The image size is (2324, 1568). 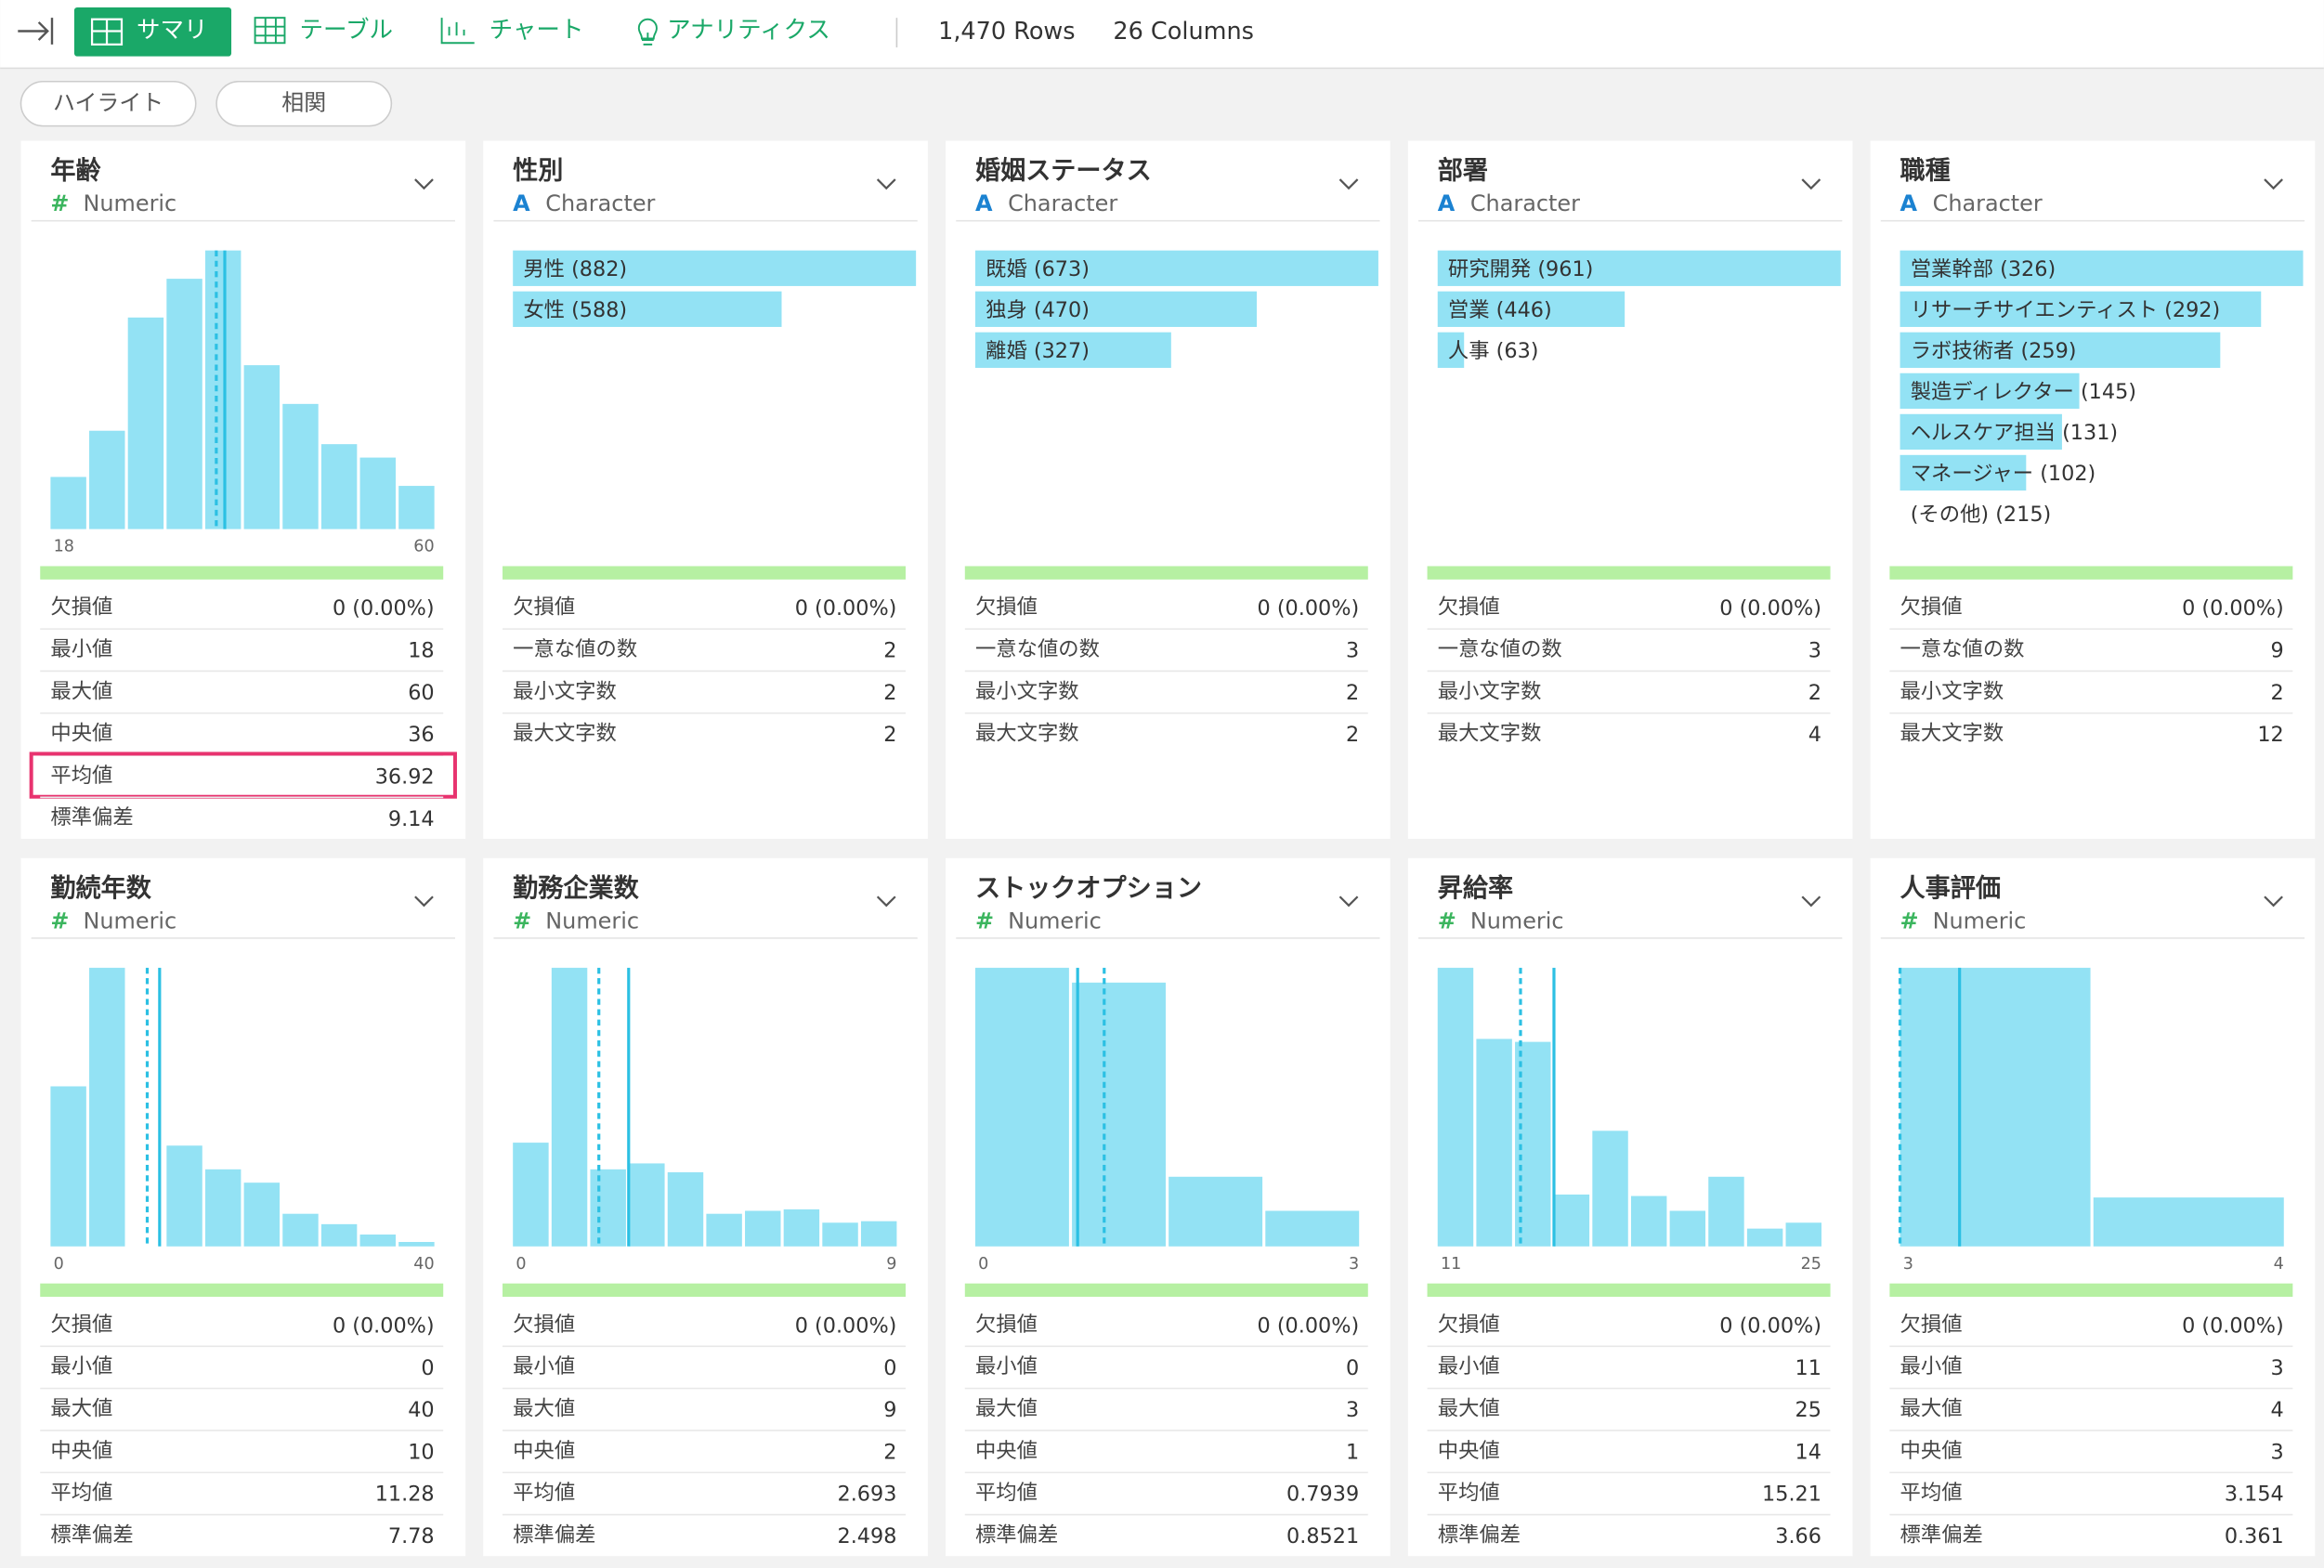 I want to click on column-count: 26 Columns, so click(x=1183, y=32).